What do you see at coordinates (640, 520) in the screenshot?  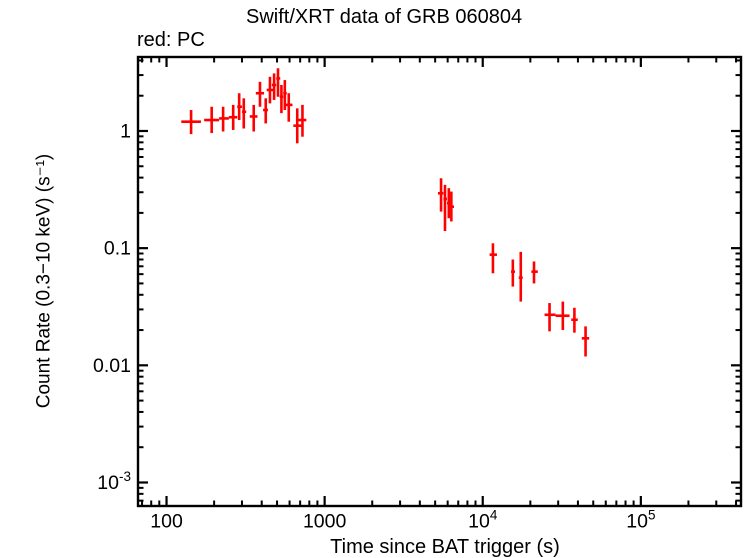 I see `x-tick-label: 10⁵` at bounding box center [640, 520].